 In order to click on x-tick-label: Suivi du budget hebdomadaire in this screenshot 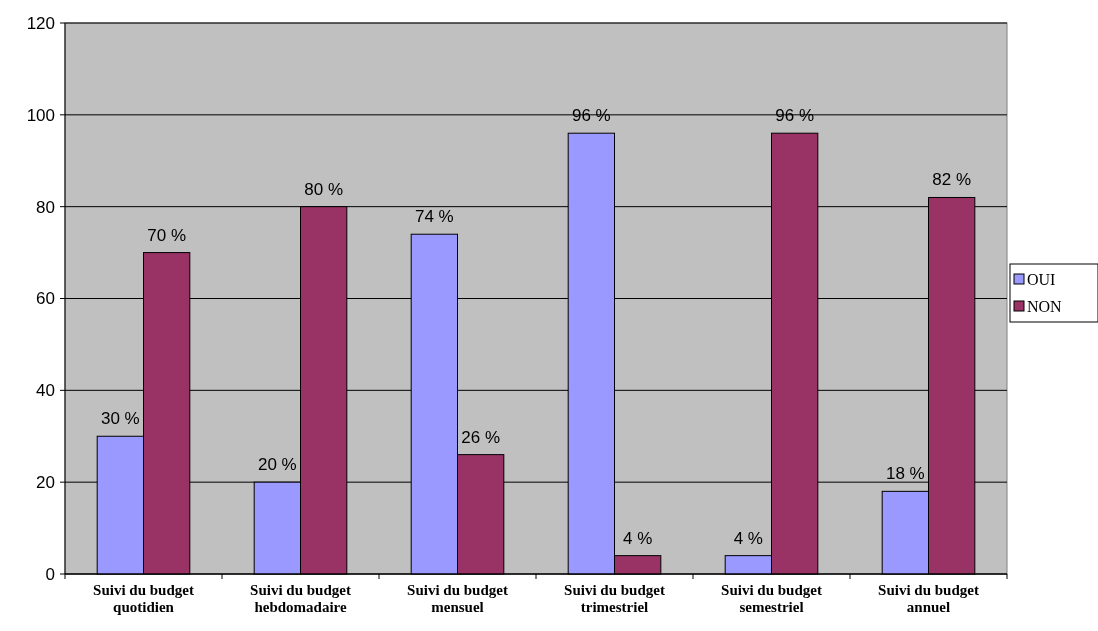, I will do `click(300, 598)`.